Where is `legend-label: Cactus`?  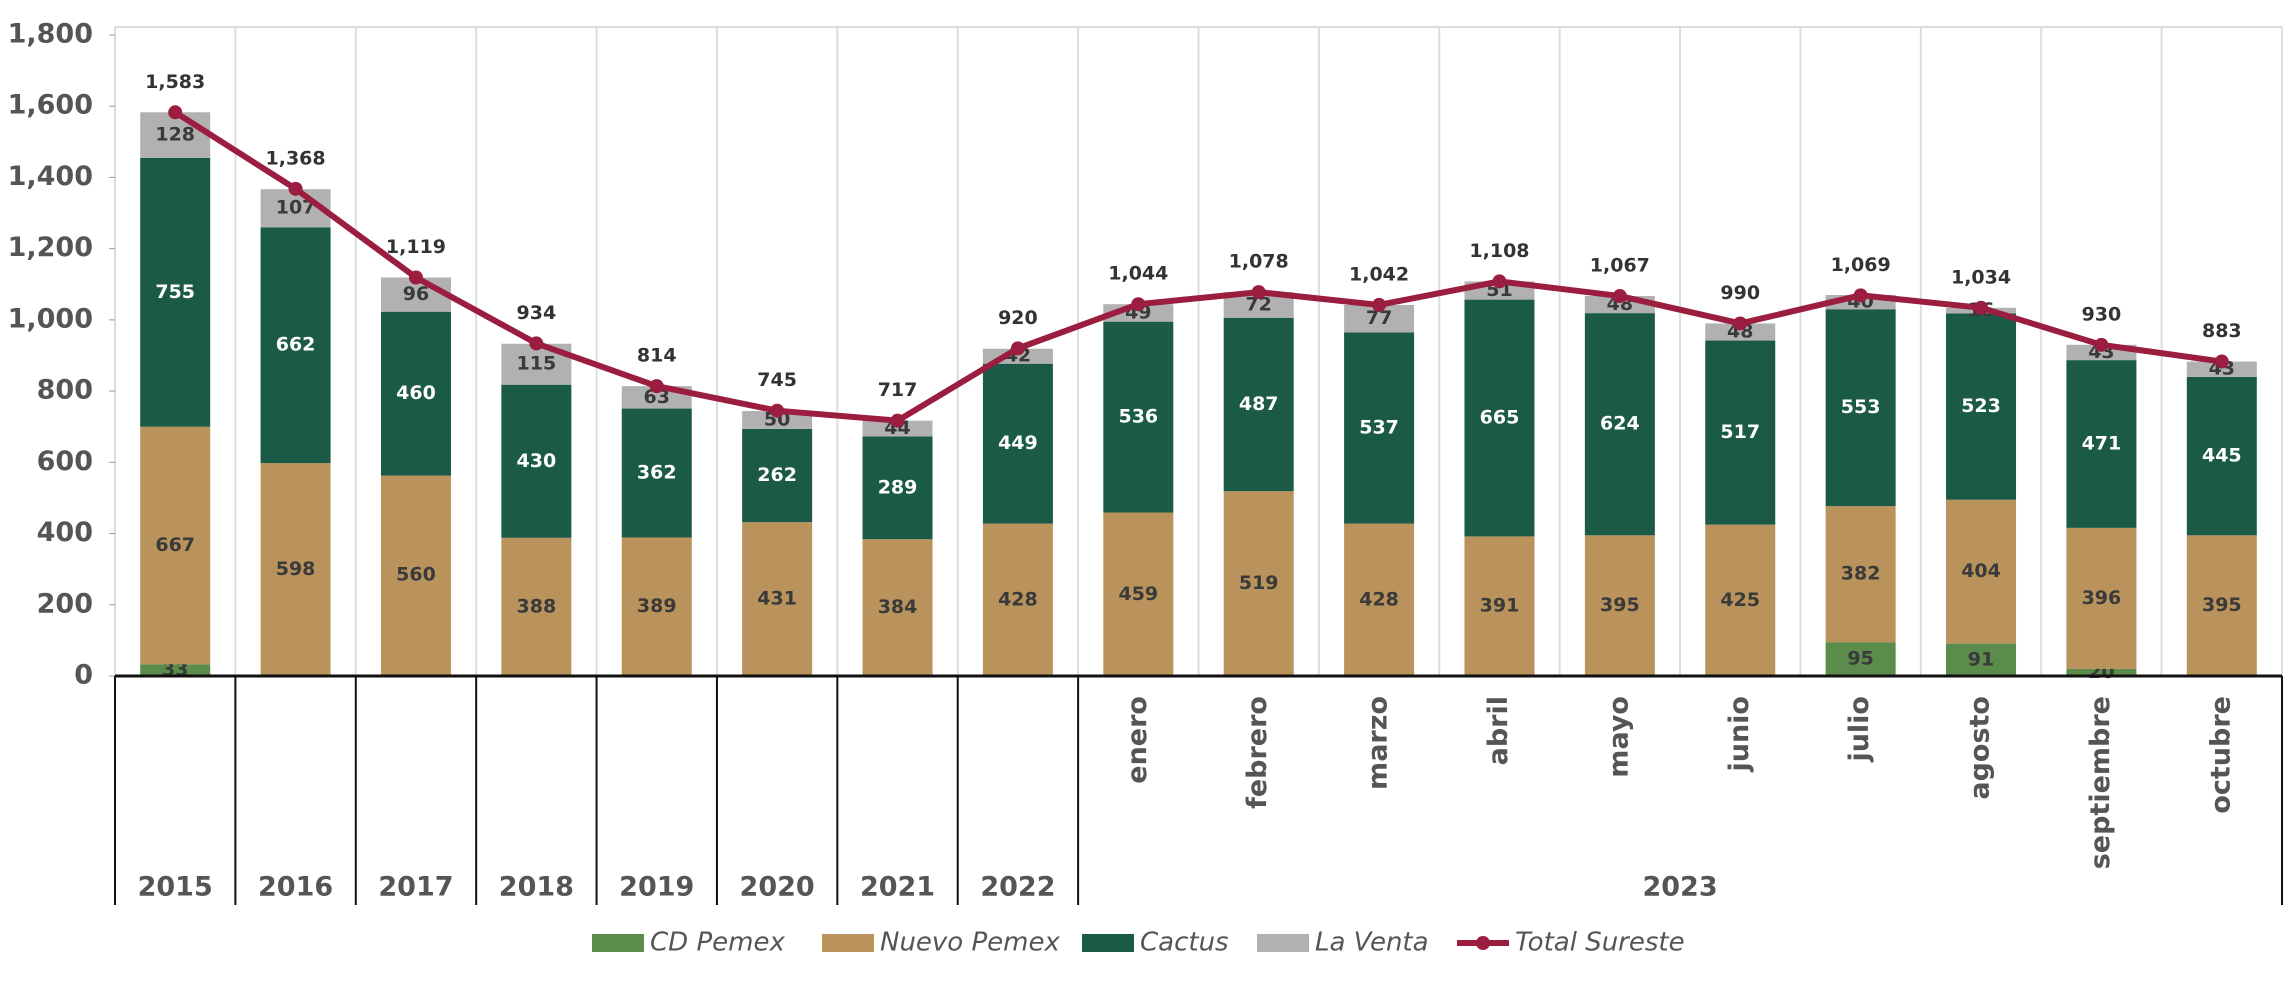 legend-label: Cactus is located at coordinates (1184, 943).